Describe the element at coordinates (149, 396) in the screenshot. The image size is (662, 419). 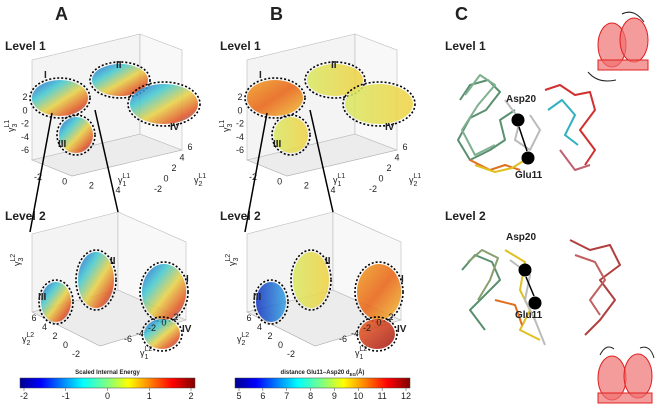
I see `colorbar-tick-label: 1` at that location.